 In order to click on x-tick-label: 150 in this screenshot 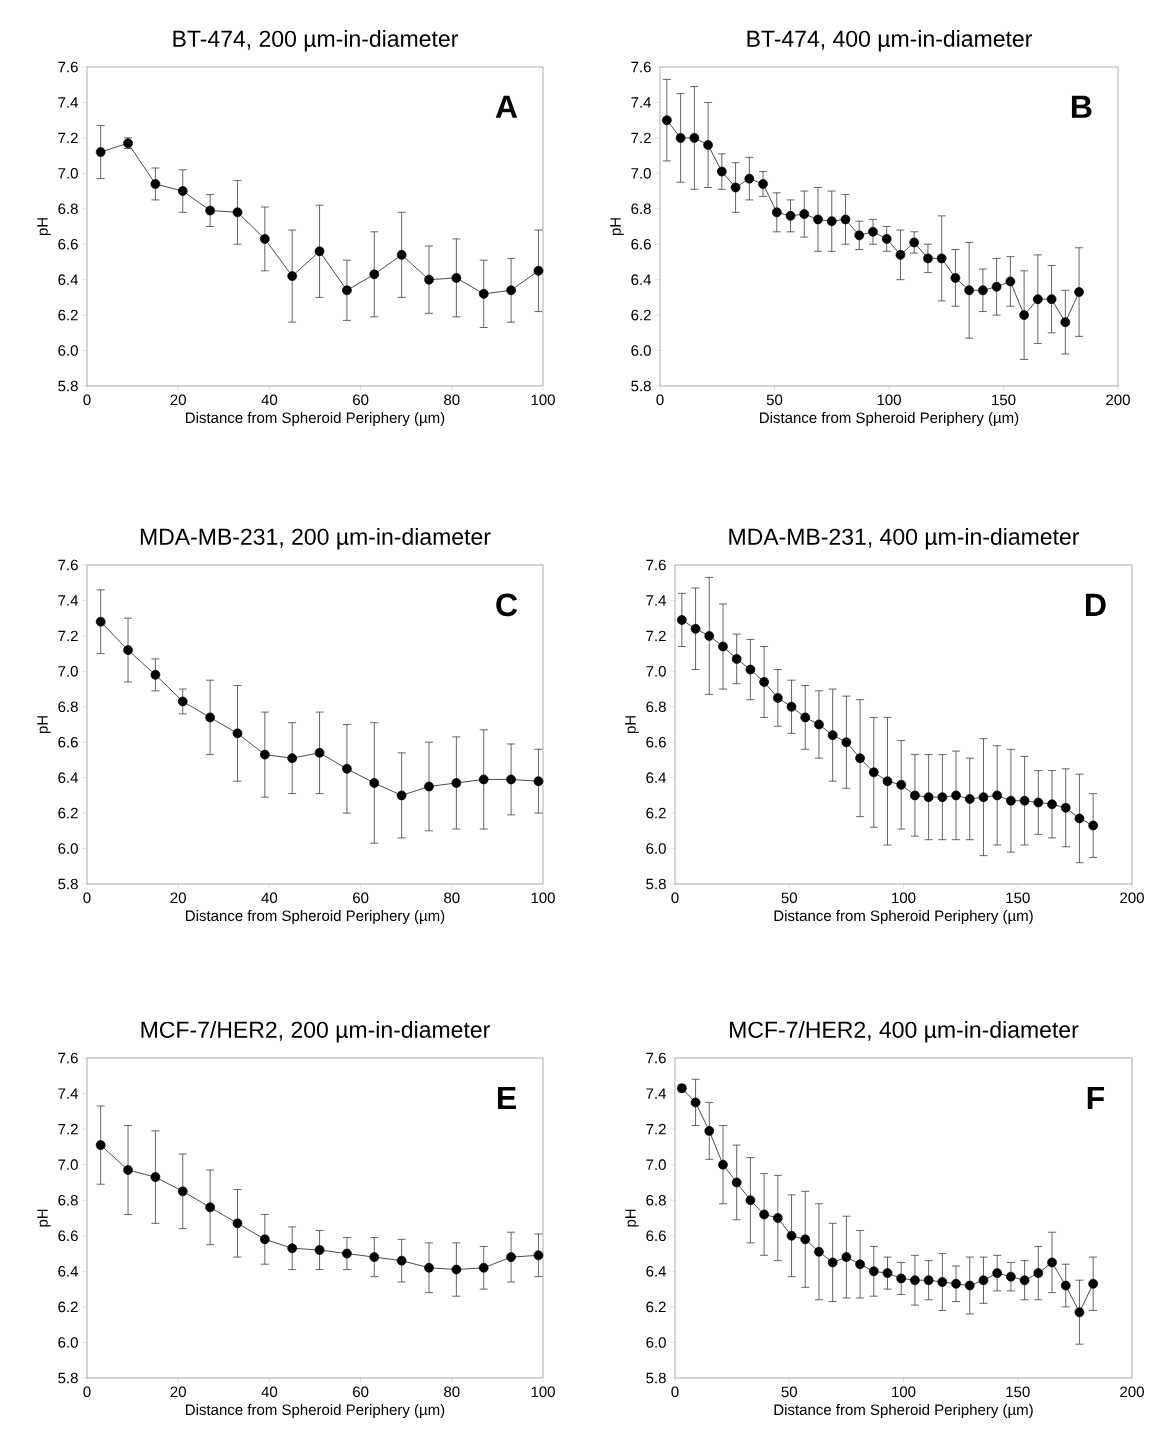, I will do `click(1018, 1392)`.